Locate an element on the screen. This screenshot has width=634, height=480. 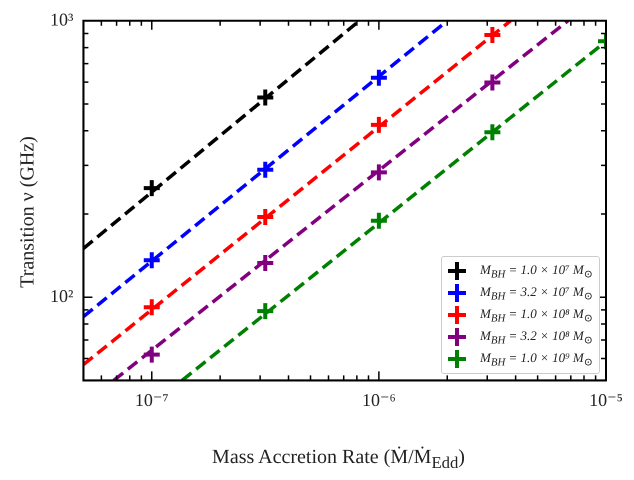
x-axis-title: Mass Accretion Rate (Ṁ/Ṁ$_{Edd}$) is located at coordinates (338, 459).